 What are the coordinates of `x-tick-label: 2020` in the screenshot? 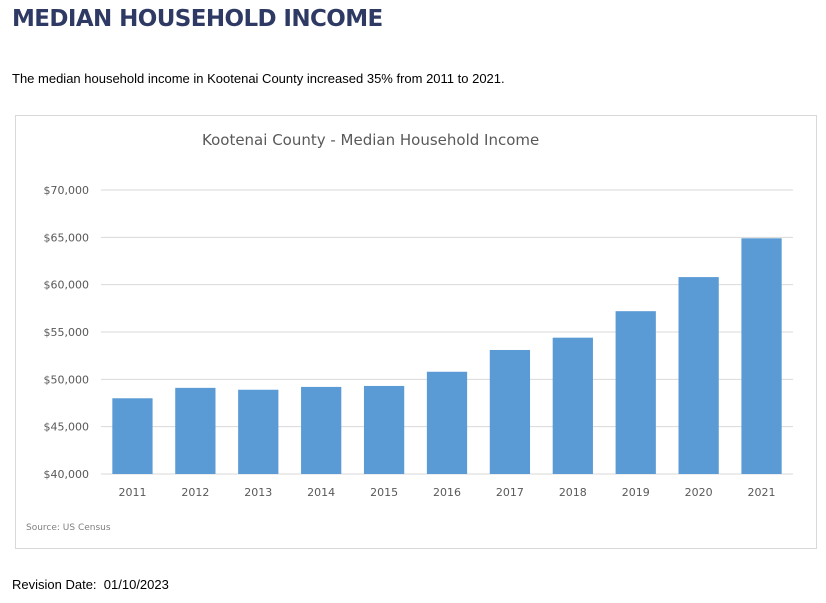 It's located at (699, 492).